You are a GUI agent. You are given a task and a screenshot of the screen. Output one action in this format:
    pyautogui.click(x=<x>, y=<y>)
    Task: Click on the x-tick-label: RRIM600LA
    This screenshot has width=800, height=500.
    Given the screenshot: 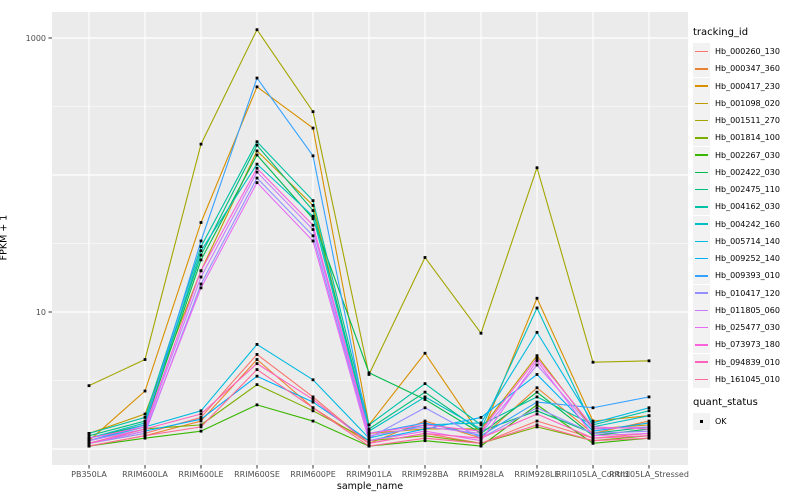 What is the action you would take?
    pyautogui.click(x=145, y=474)
    